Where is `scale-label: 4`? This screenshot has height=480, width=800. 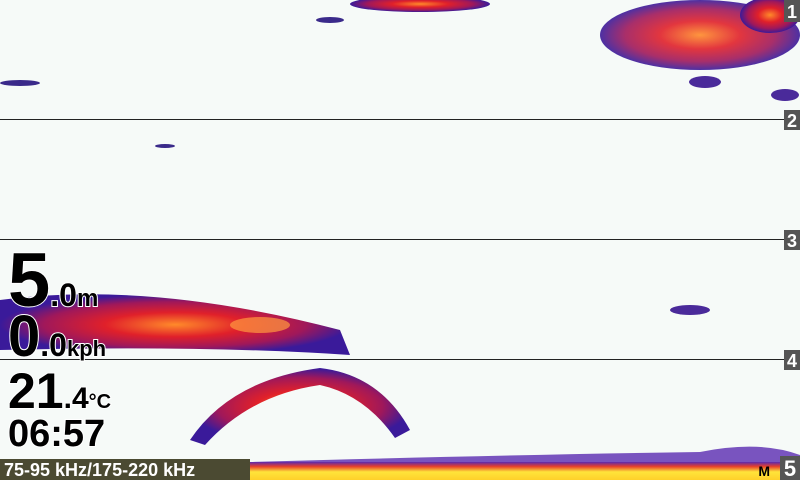 scale-label: 4 is located at coordinates (792, 361).